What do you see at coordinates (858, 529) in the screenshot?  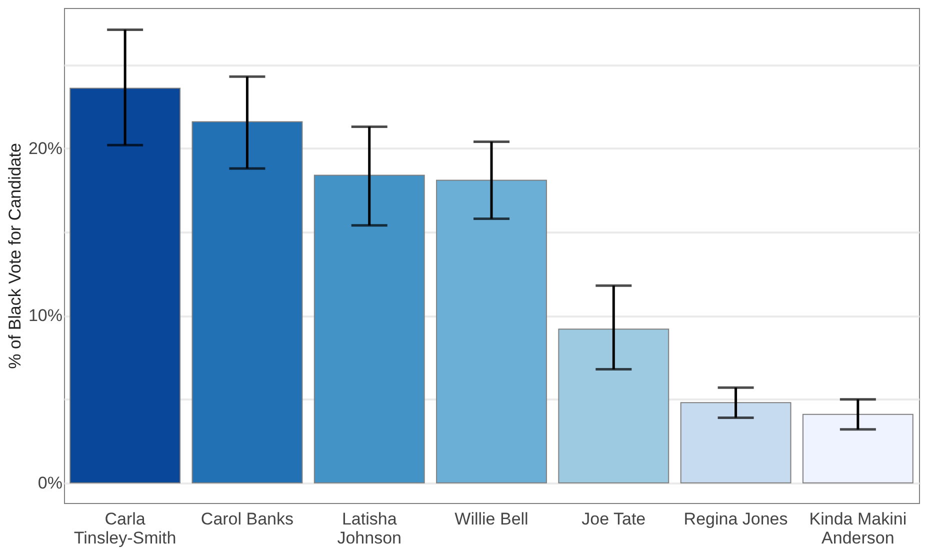 I see `x-tick-label: Kinda Makini Anderson` at bounding box center [858, 529].